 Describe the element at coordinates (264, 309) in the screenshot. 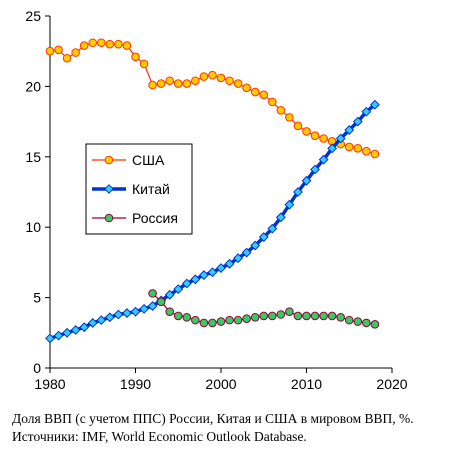

I see `series-russia` at that location.